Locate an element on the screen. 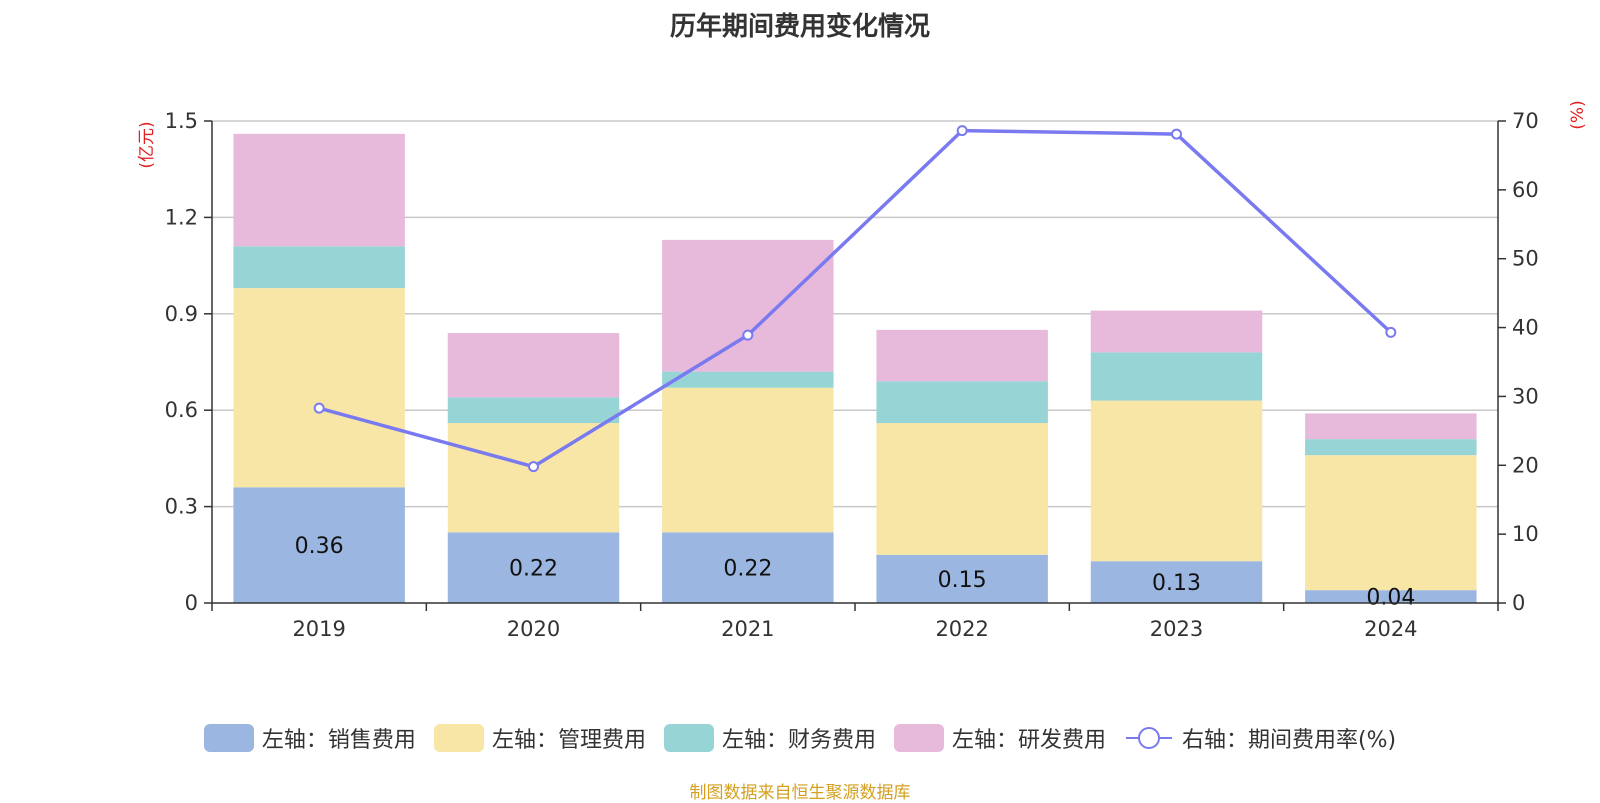 The height and width of the screenshot is (803, 1600). right-axis-tick-label: 0 is located at coordinates (1518, 603).